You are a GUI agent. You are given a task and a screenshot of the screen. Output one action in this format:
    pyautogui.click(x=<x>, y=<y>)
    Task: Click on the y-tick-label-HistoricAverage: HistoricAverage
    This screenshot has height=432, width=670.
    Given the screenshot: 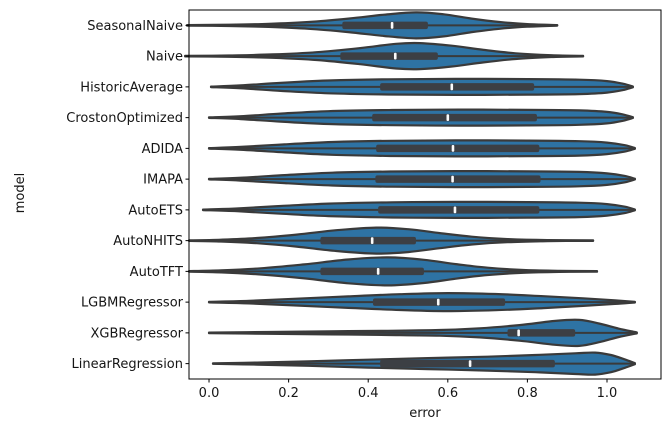 What is the action you would take?
    pyautogui.click(x=131, y=87)
    